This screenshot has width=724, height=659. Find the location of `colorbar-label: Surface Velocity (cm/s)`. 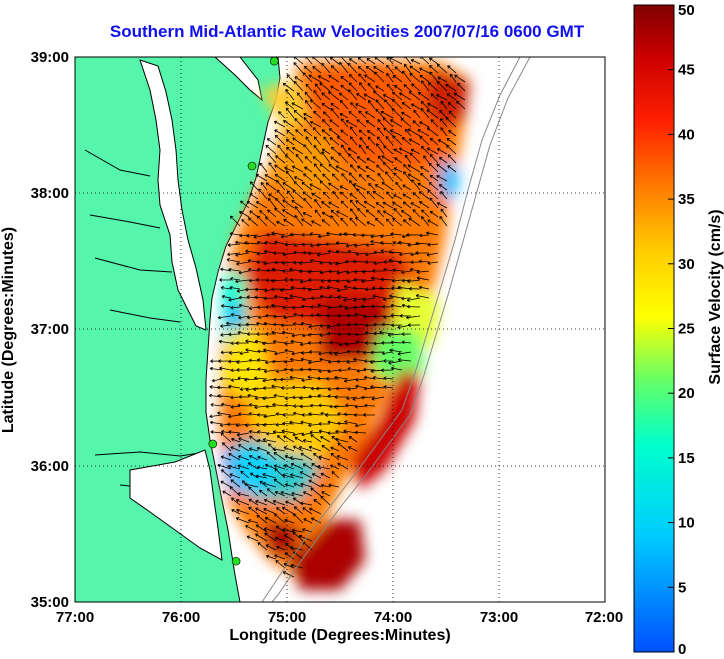

colorbar-label: Surface Velocity (cm/s) is located at coordinates (715, 296).